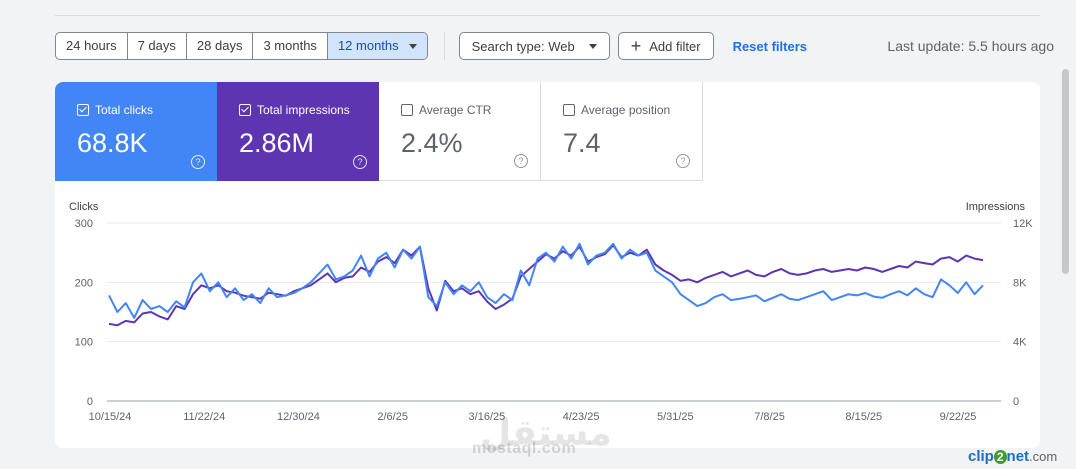 This screenshot has height=469, width=1076. I want to click on range-12-months: 12 months, so click(377, 46).